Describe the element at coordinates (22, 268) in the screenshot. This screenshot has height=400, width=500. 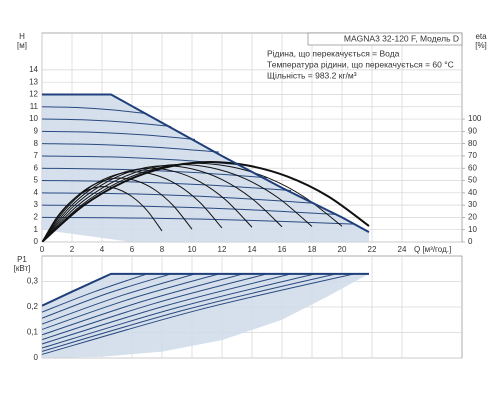
I see `y-axis-label: [кВт]` at that location.